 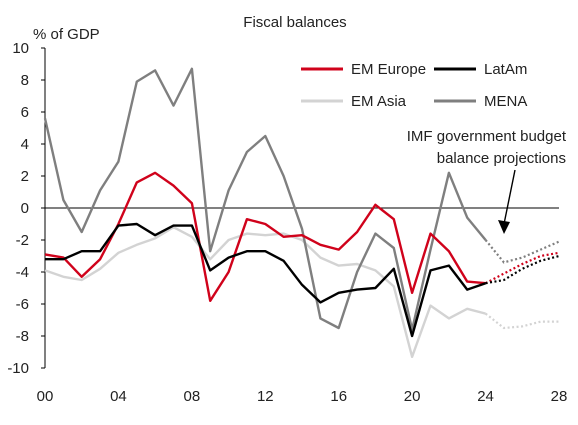 I want to click on x-tick-label: 24, so click(x=485, y=396).